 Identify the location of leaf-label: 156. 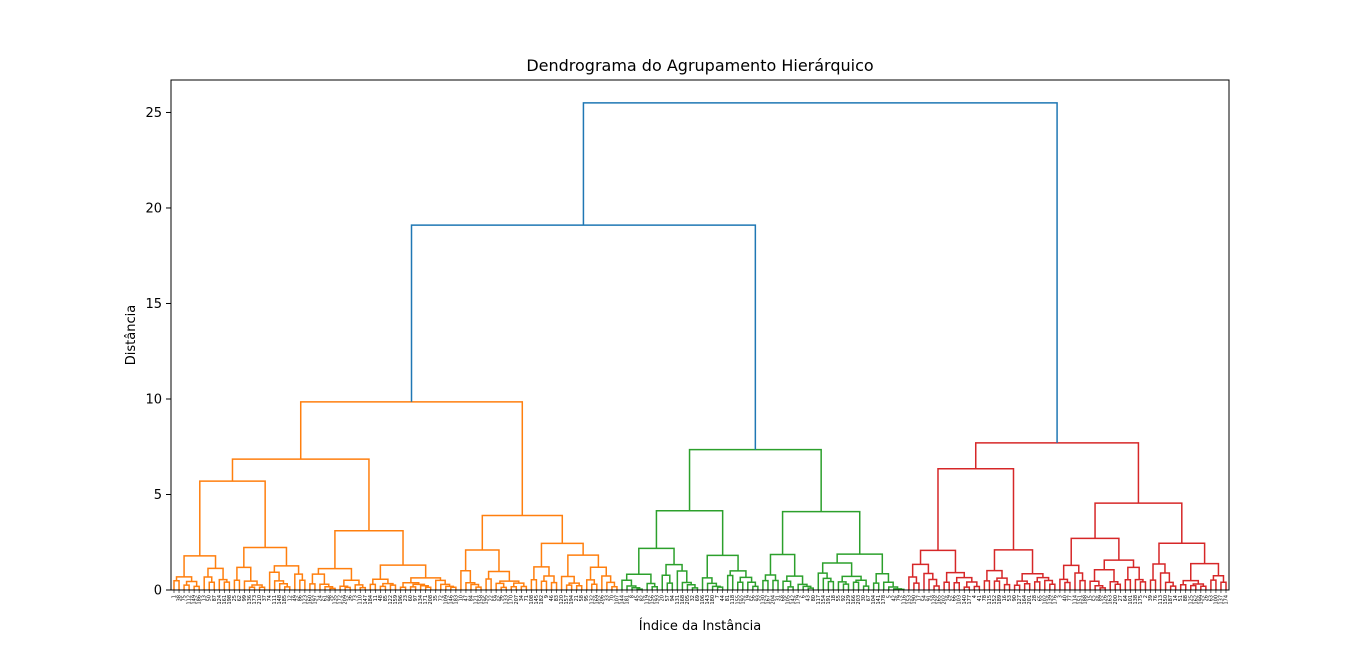
(653, 600).